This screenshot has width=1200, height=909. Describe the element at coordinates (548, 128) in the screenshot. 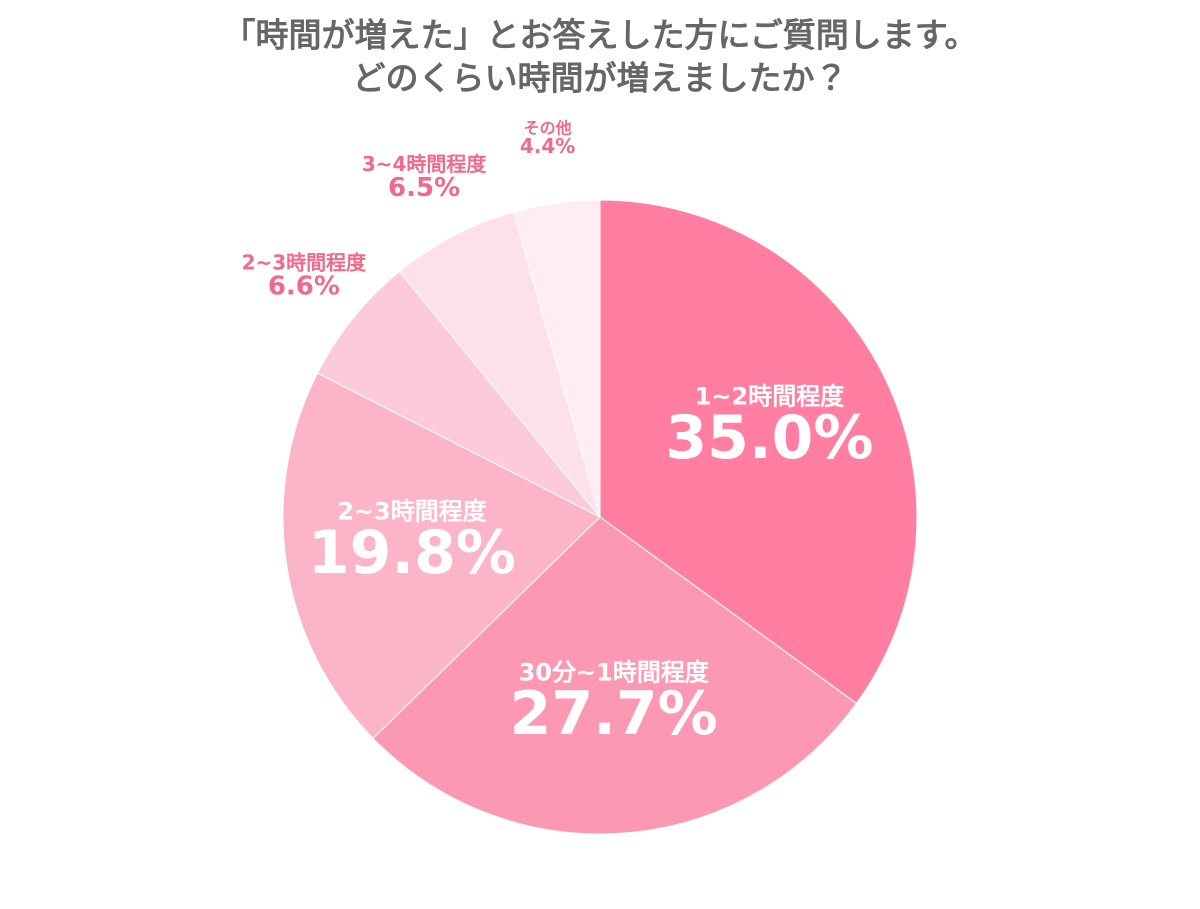

I see `slice-label: その他` at that location.